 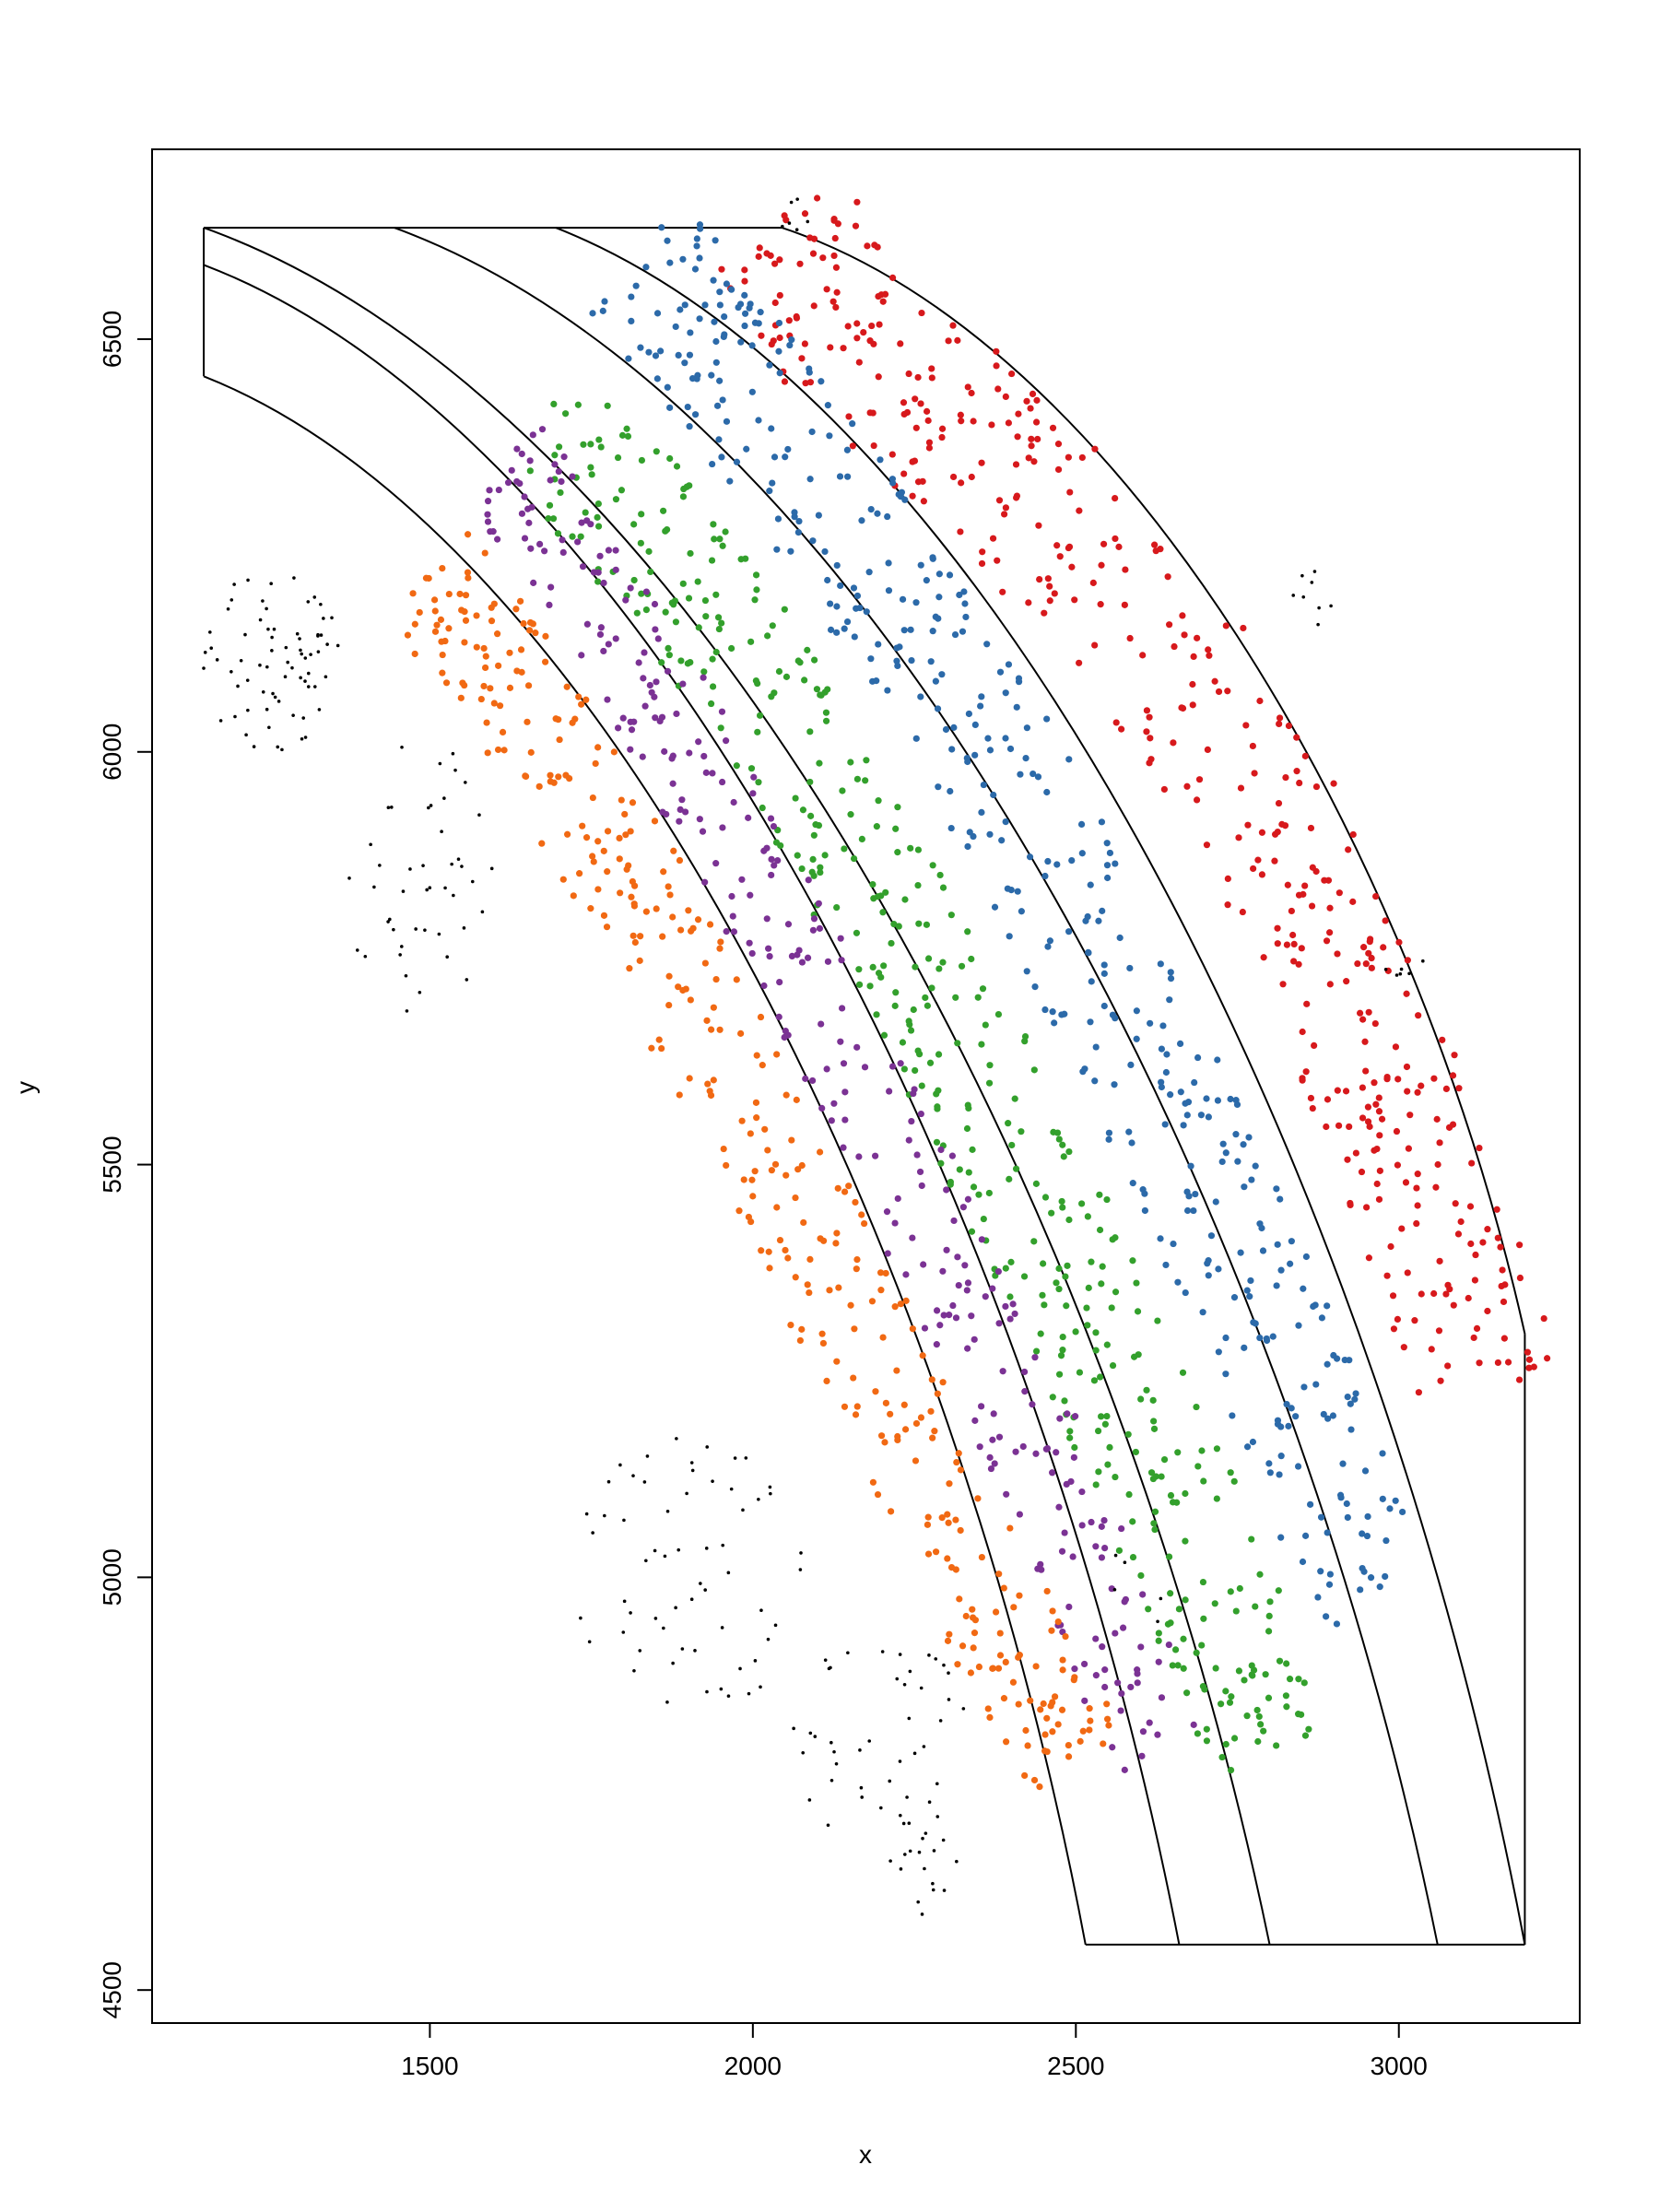 I want to click on x-axis: 1500 2000 2500 3000, so click(x=914, y=2051).